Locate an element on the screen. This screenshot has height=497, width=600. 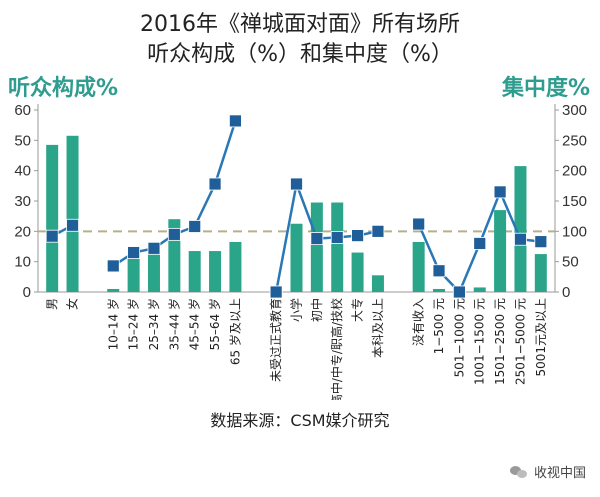
x-tick-label: 501−1000 元 is located at coordinates (459, 337).